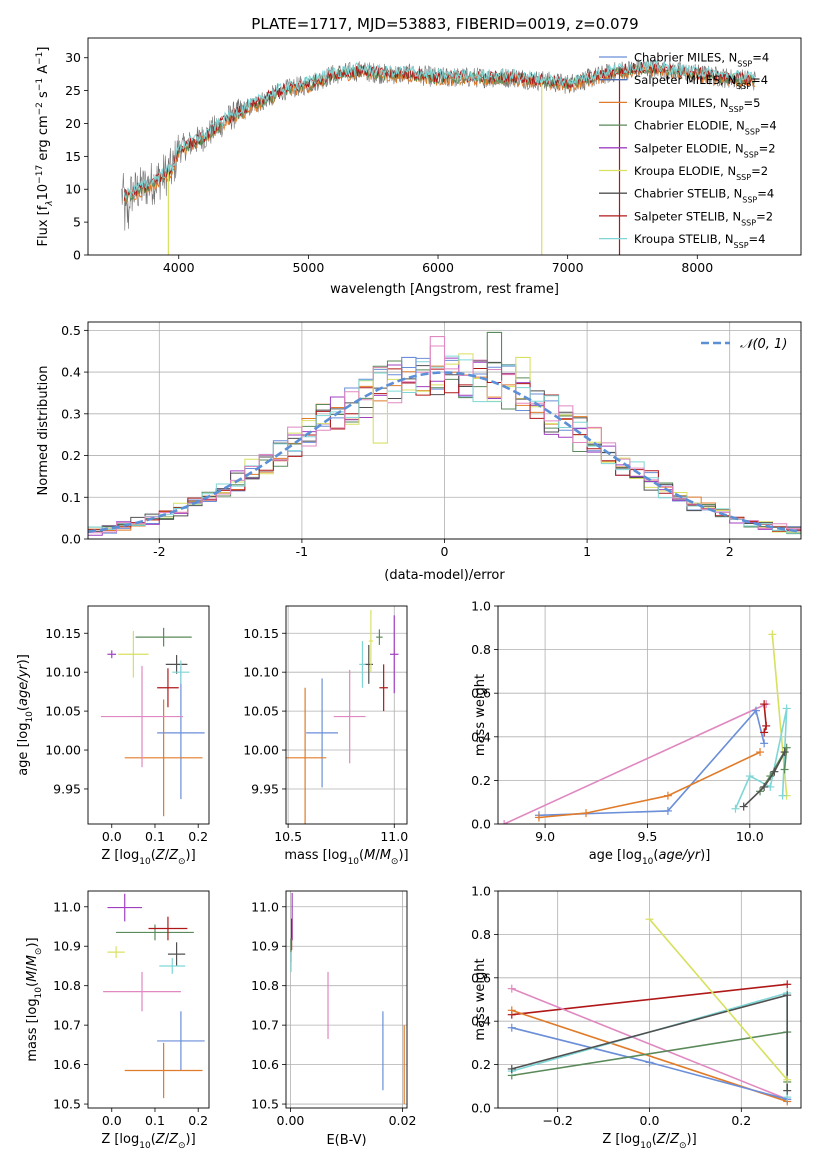  I want to click on y-tick-label: 5, so click(77, 222).